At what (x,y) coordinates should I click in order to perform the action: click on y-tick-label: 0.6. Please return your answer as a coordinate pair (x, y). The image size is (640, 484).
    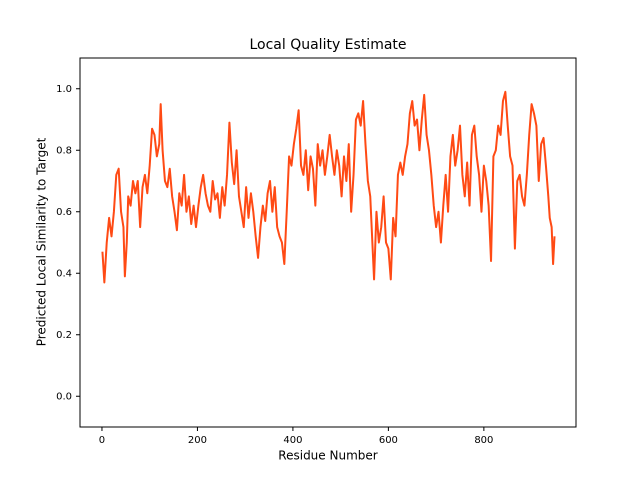
    Looking at the image, I should click on (64, 212).